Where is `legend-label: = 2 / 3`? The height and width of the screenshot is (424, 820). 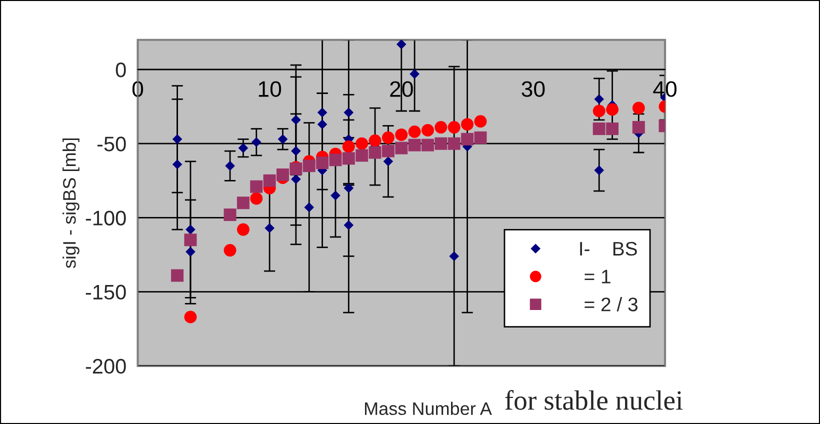
legend-label: = 2 / 3 is located at coordinates (611, 304).